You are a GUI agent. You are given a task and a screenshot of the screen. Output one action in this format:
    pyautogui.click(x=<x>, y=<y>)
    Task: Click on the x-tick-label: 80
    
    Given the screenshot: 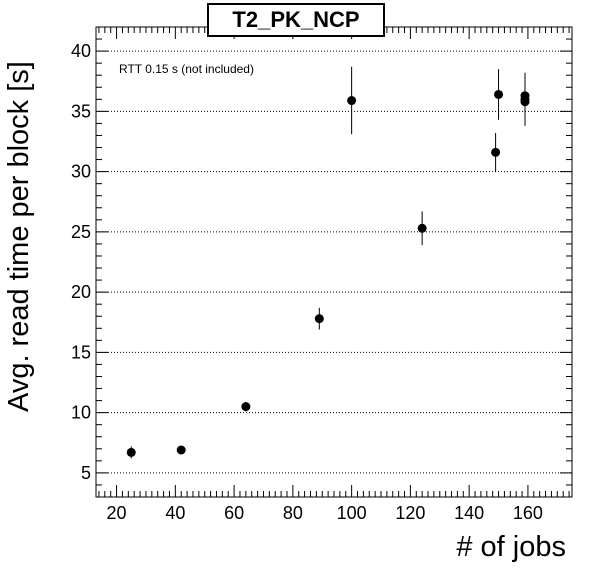 What is the action you would take?
    pyautogui.click(x=293, y=513)
    